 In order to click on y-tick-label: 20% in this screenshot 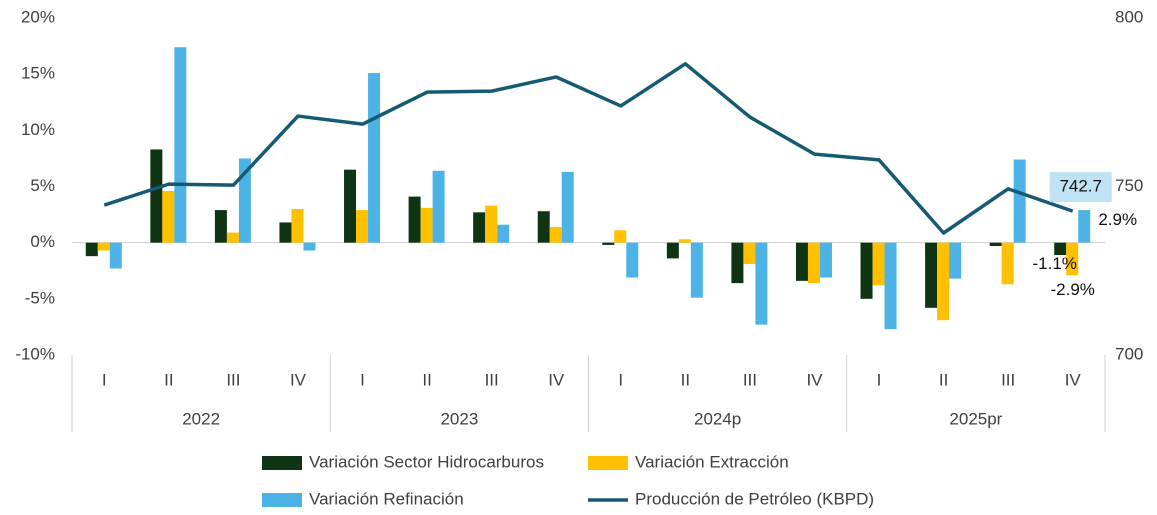, I will do `click(38, 16)`.